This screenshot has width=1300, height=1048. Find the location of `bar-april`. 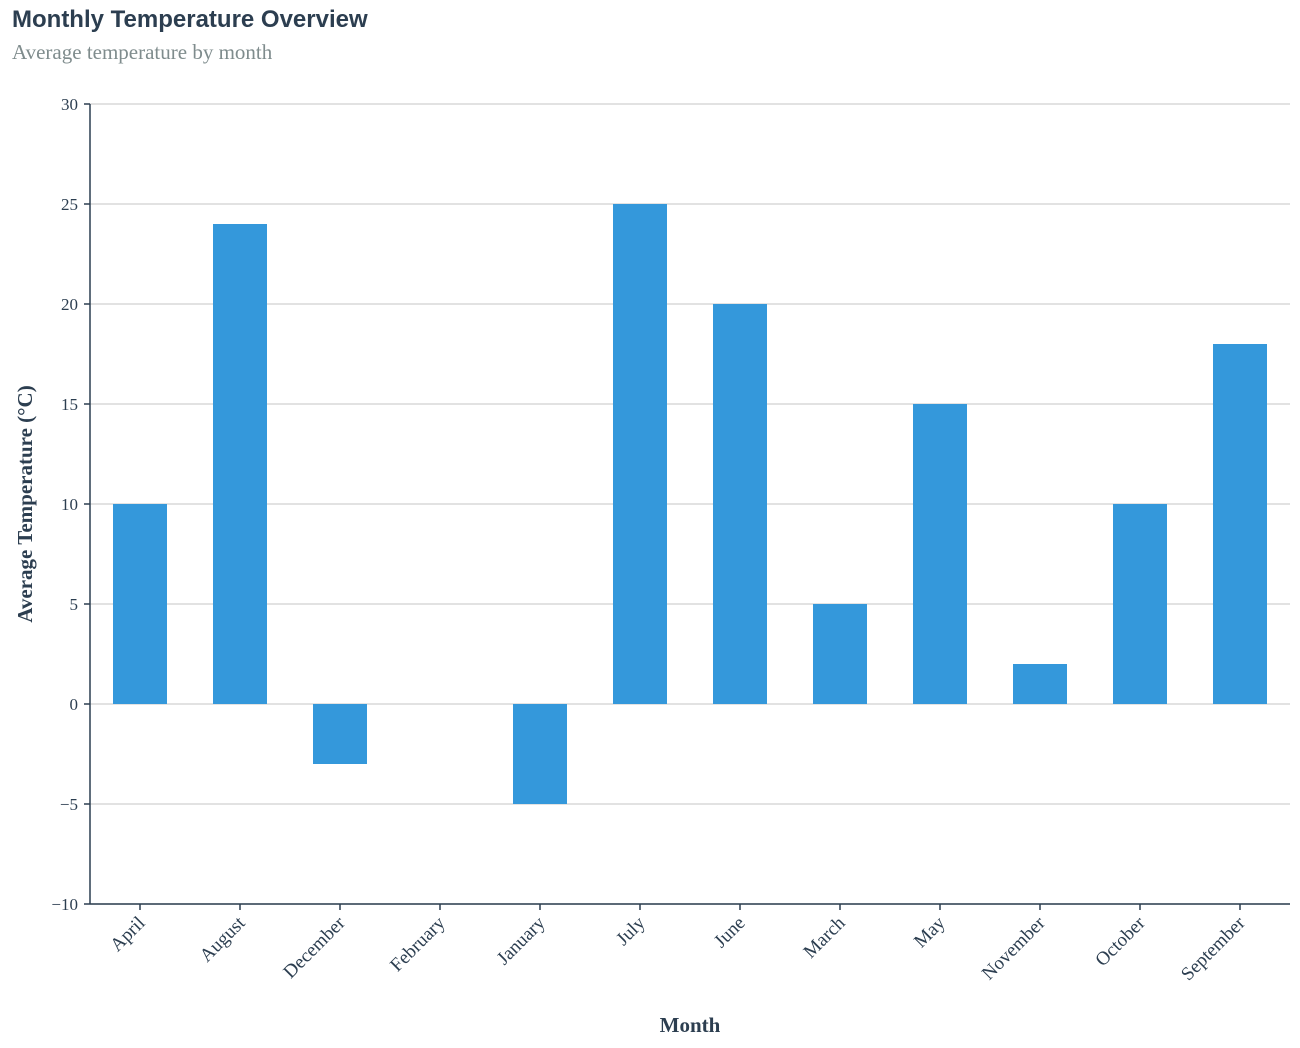

bar-april is located at coordinates (140, 604).